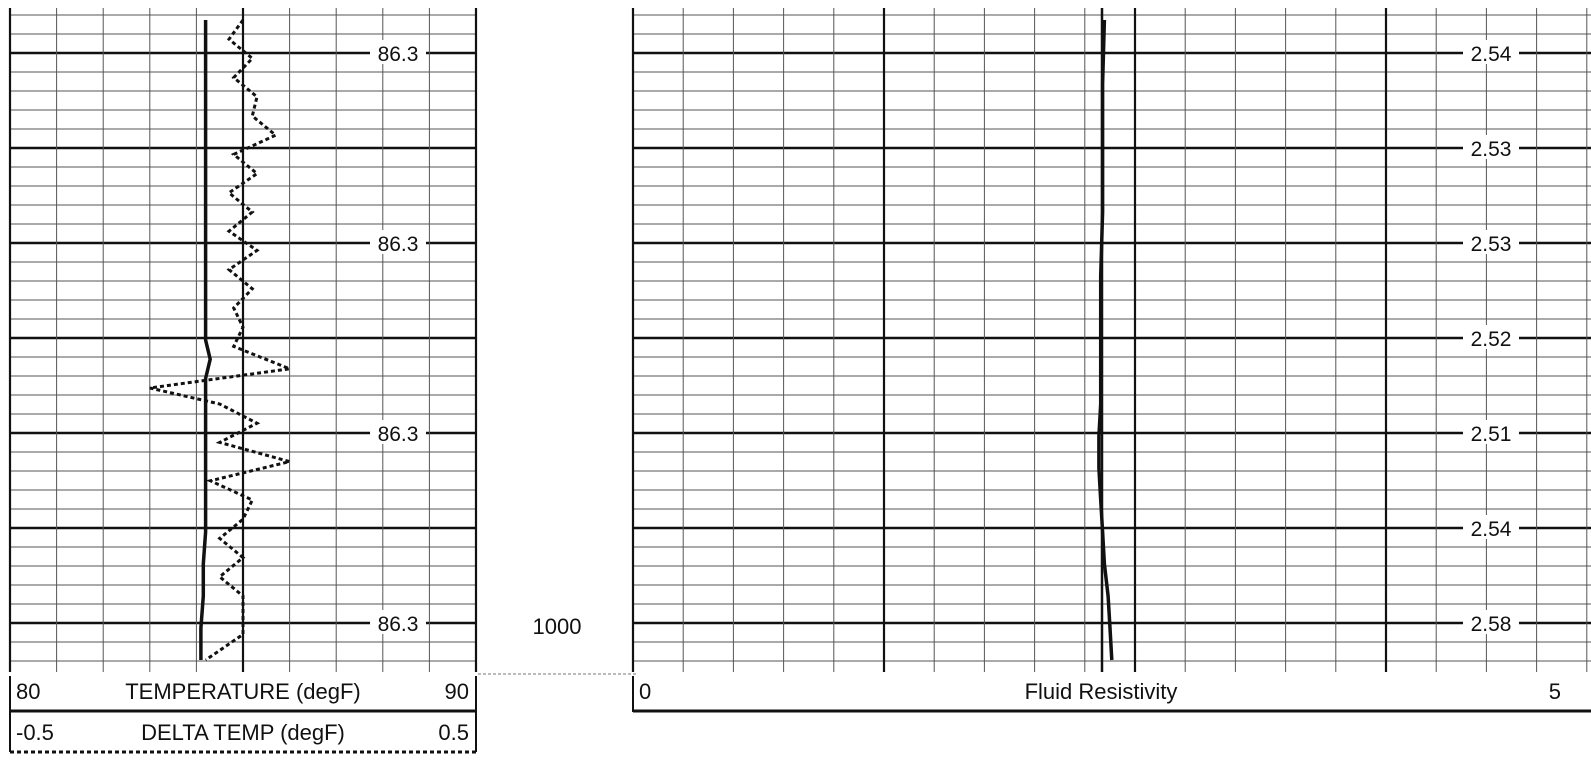 Image resolution: width=1591 pixels, height=770 pixels. Describe the element at coordinates (243, 691) in the screenshot. I see `temperature-label: TEMPERATURE (degF)` at that location.